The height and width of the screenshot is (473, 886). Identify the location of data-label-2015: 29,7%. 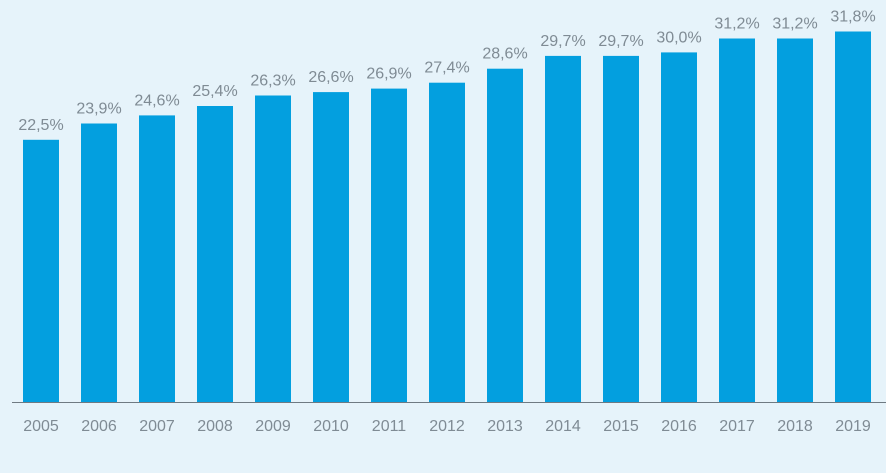
(620, 41).